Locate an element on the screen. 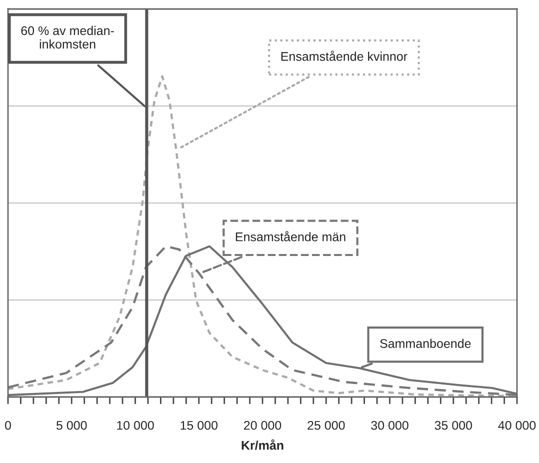 Image resolution: width=539 pixels, height=463 pixels. x-tick-label: 35 000 is located at coordinates (453, 425).